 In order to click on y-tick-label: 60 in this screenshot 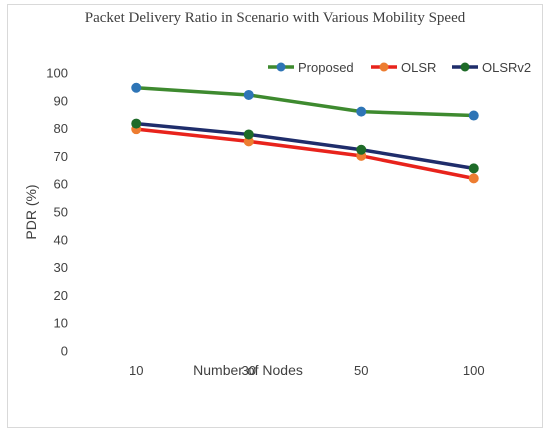, I will do `click(61, 184)`.